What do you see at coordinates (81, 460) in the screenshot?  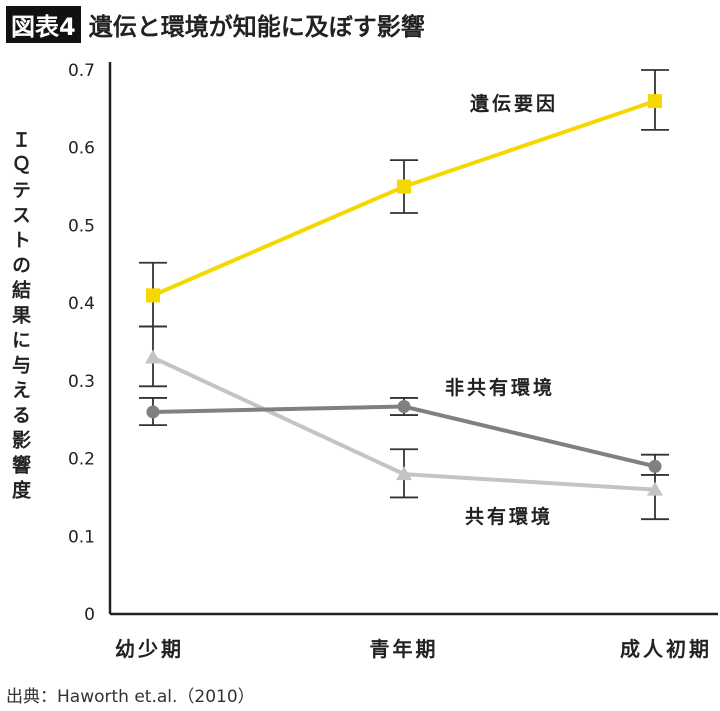 I see `y-tick-label: 0.2` at bounding box center [81, 460].